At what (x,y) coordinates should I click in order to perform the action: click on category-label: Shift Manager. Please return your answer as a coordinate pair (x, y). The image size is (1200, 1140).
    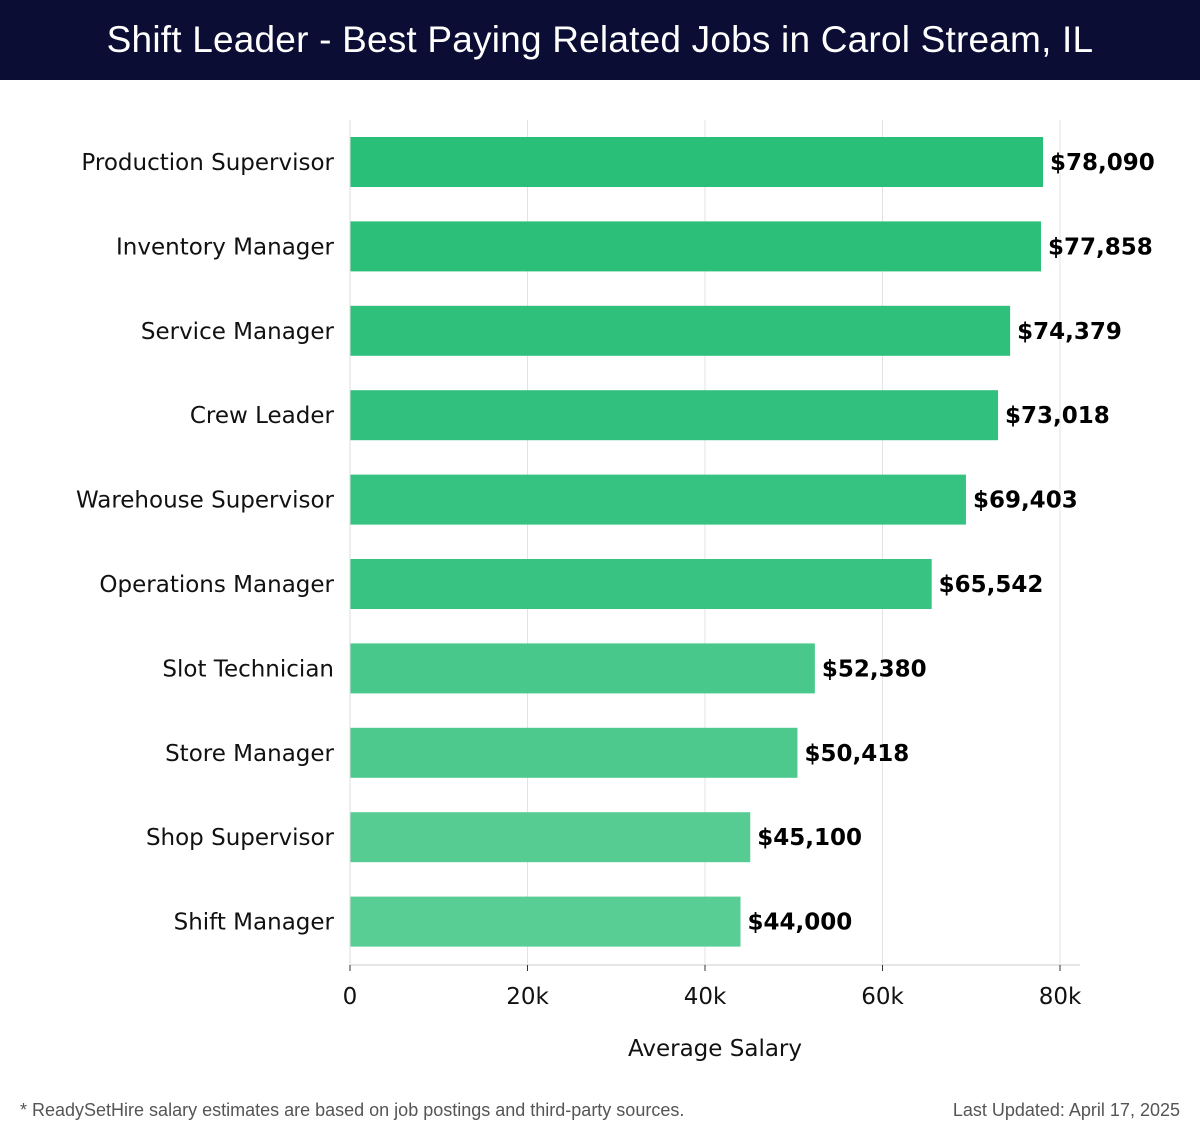
    Looking at the image, I should click on (254, 923).